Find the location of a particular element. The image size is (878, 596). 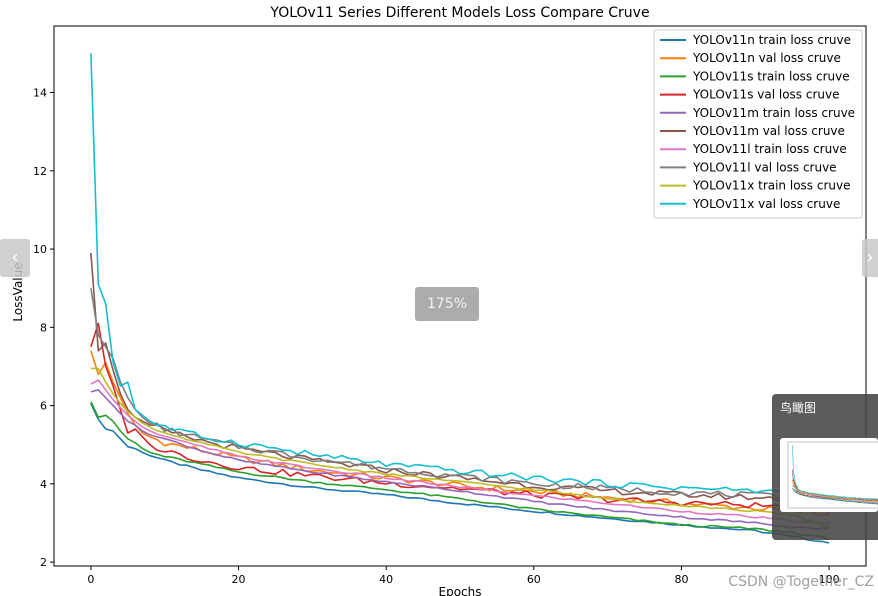

legend-entry: YOLOv11n train loss cruve is located at coordinates (771, 40).